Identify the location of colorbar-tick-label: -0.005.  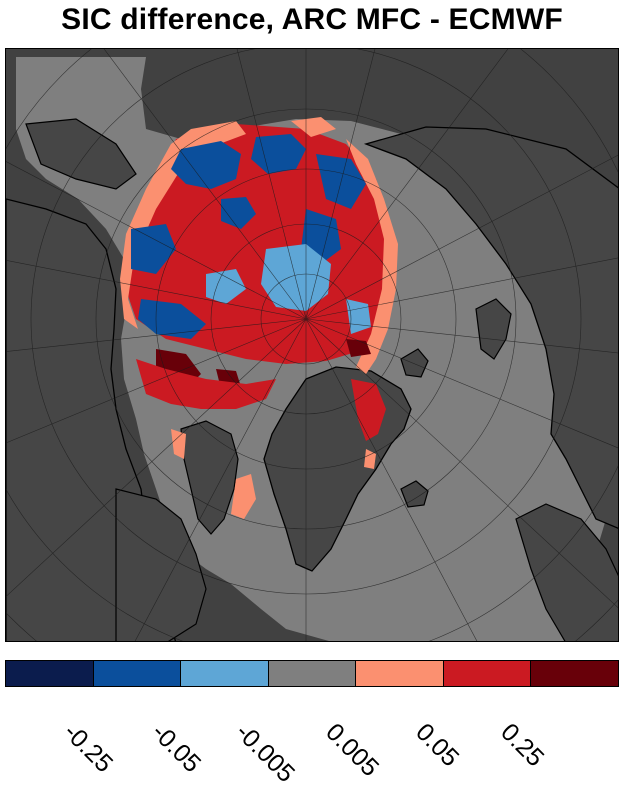
(265, 753).